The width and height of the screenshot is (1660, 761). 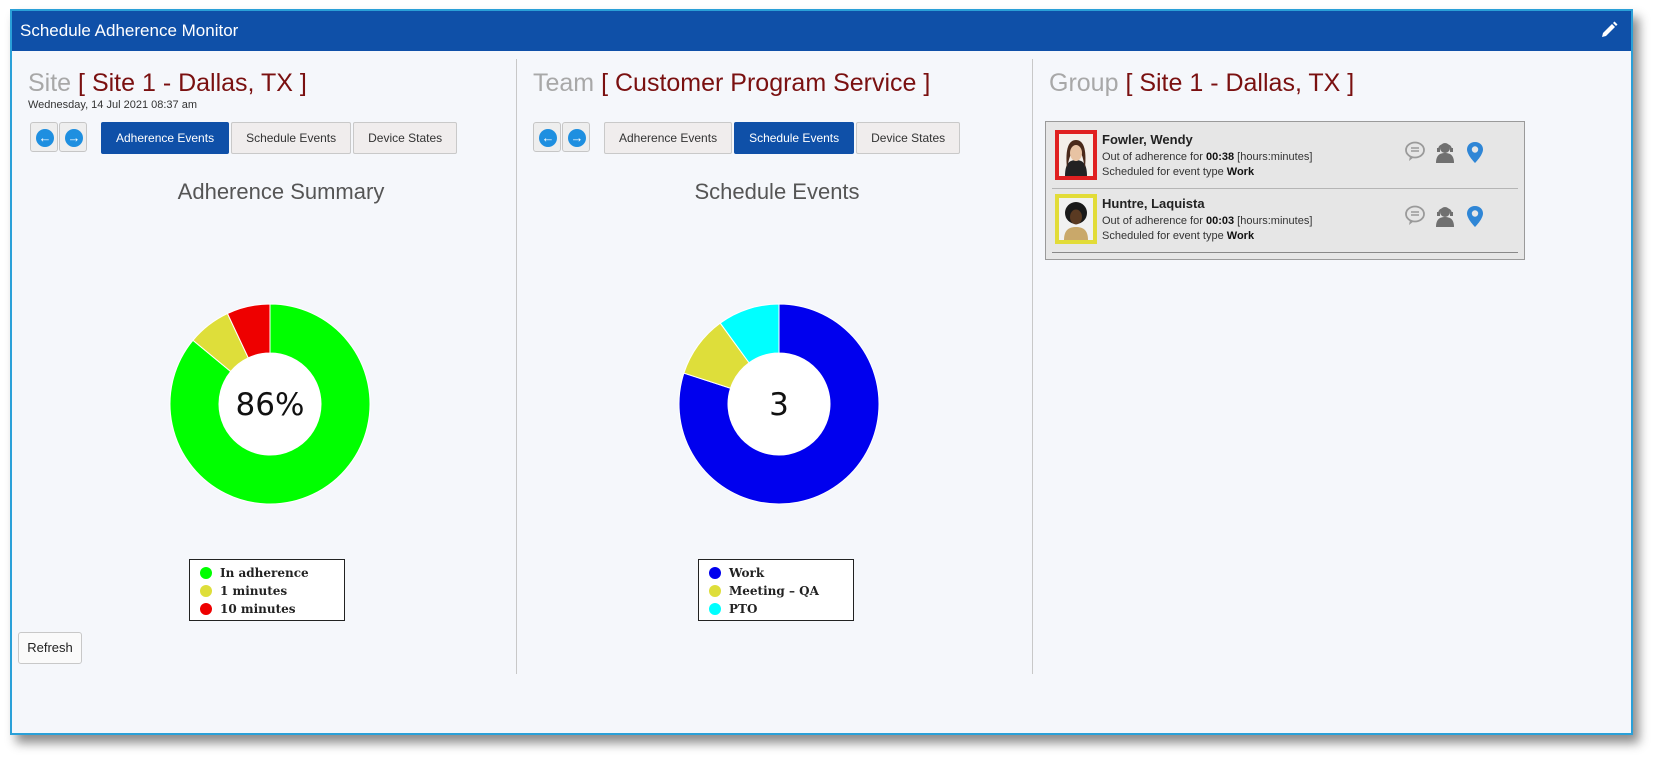 I want to click on site-heading: Site [ Site 1 - Dallas, TX ], so click(x=167, y=83).